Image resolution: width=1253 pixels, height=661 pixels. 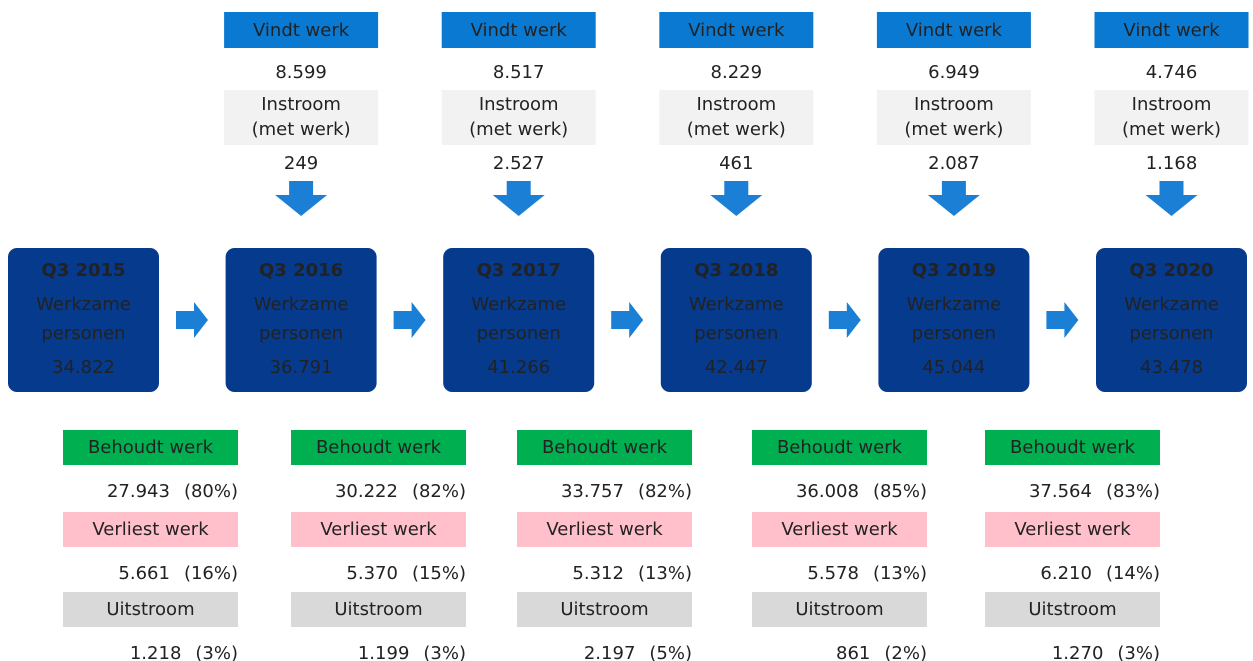 I want to click on uitstroom-figures: 1.199 (3%), so click(x=412, y=652).